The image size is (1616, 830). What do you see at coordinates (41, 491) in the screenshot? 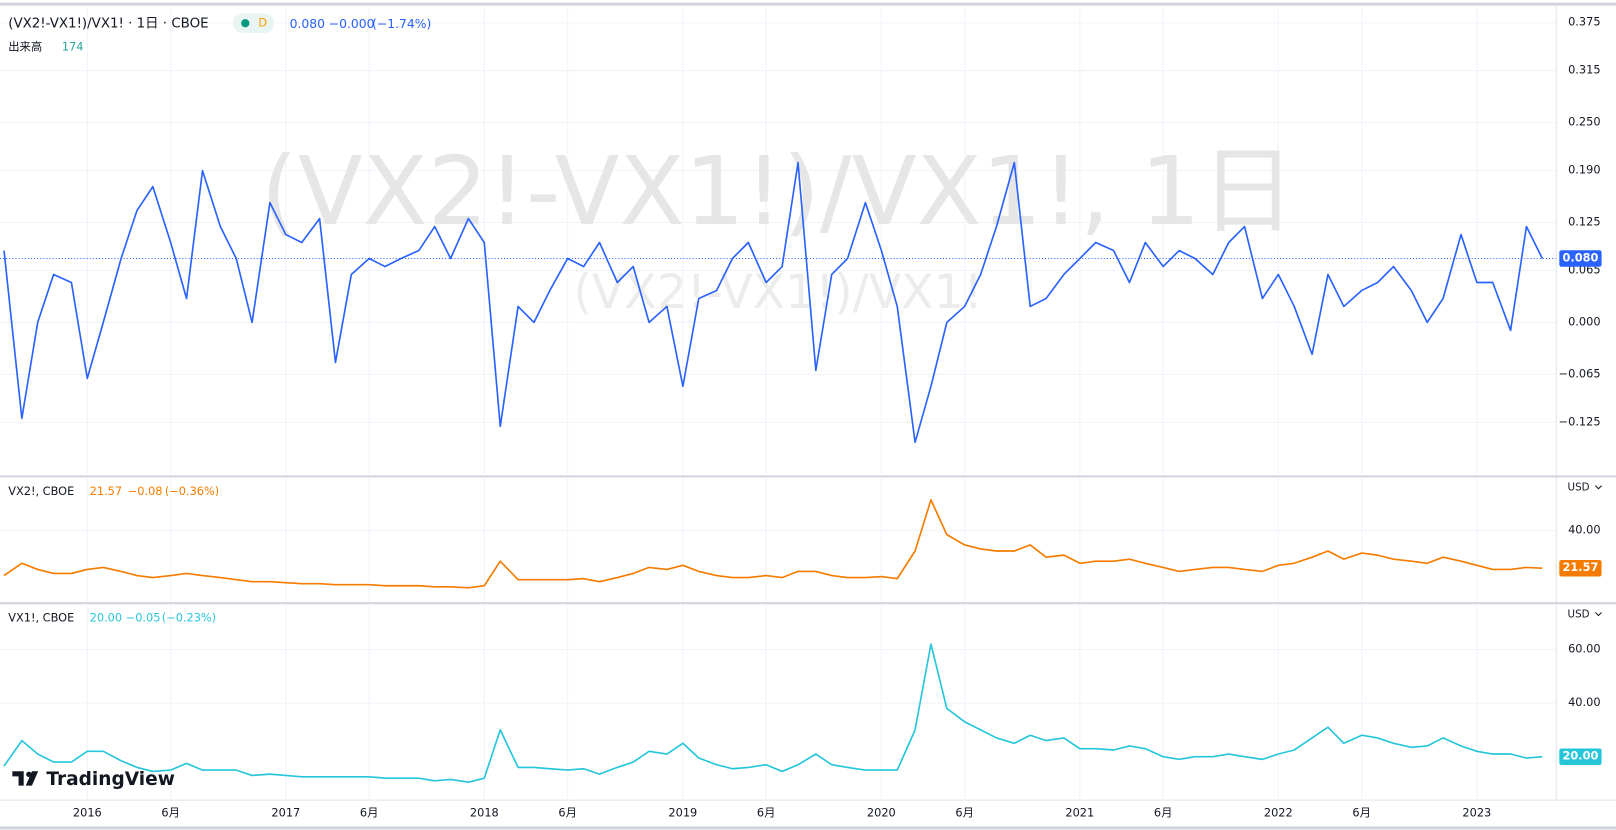
I see `legend-title: VX2!, CBOE` at bounding box center [41, 491].